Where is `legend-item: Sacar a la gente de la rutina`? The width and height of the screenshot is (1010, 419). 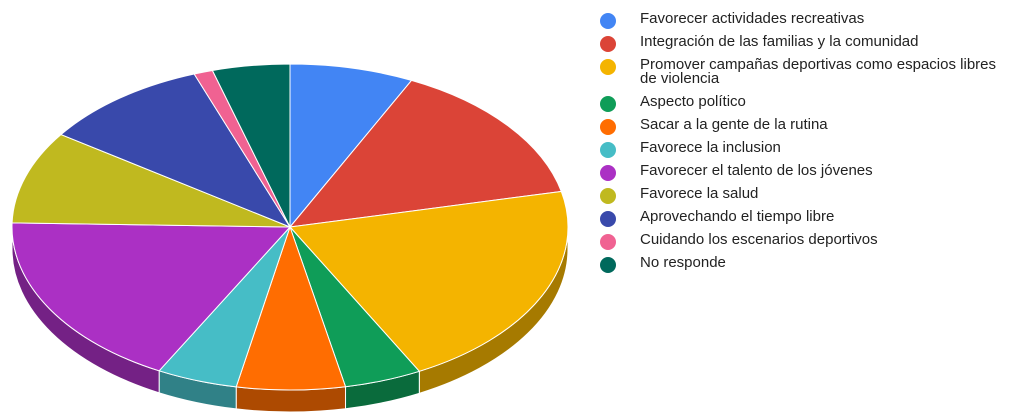
legend-item: Sacar a la gente de la rutina is located at coordinates (804, 125).